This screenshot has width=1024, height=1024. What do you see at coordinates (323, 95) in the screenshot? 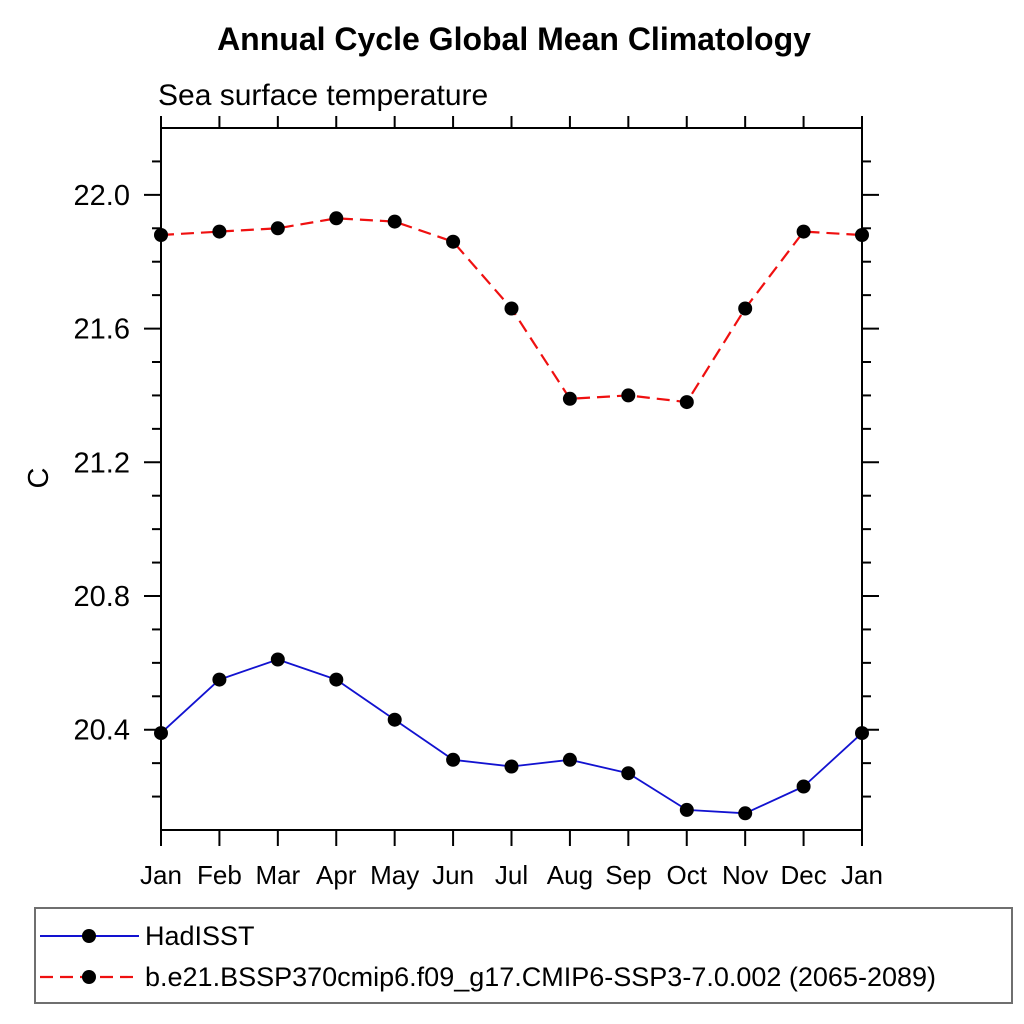
I see `chart-subtitle: Sea surface temperature` at bounding box center [323, 95].